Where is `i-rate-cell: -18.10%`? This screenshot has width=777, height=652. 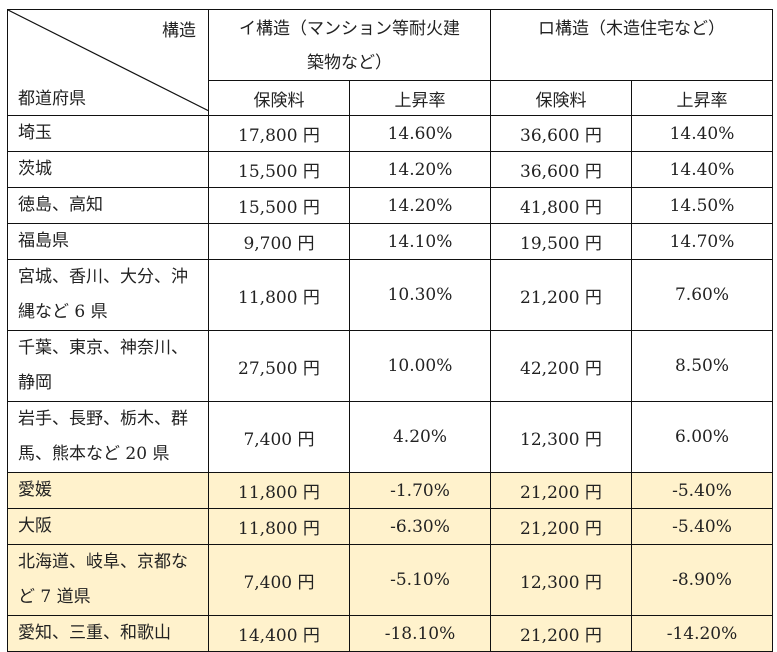
i-rate-cell: -18.10% is located at coordinates (420, 633).